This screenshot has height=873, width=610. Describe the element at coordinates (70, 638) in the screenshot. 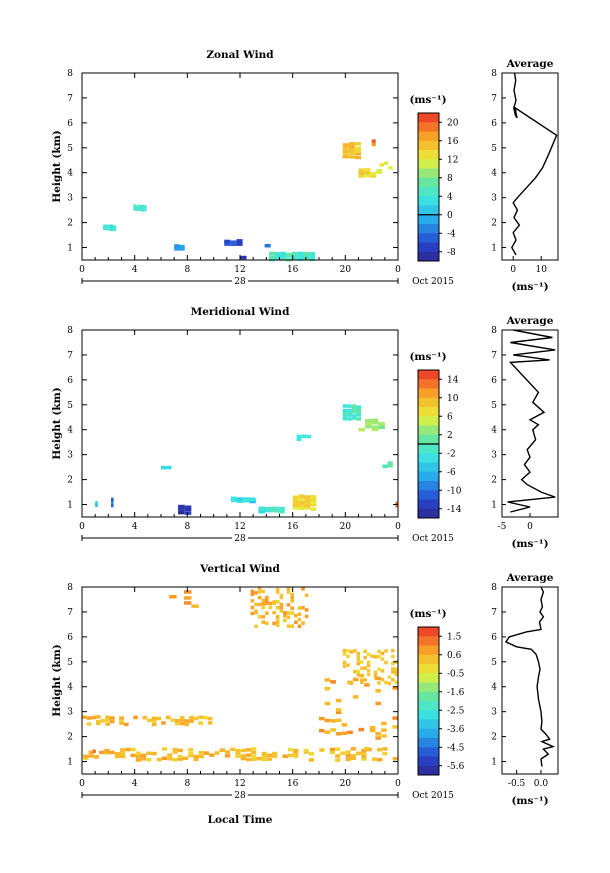

I see `y-tick-label: 6` at that location.